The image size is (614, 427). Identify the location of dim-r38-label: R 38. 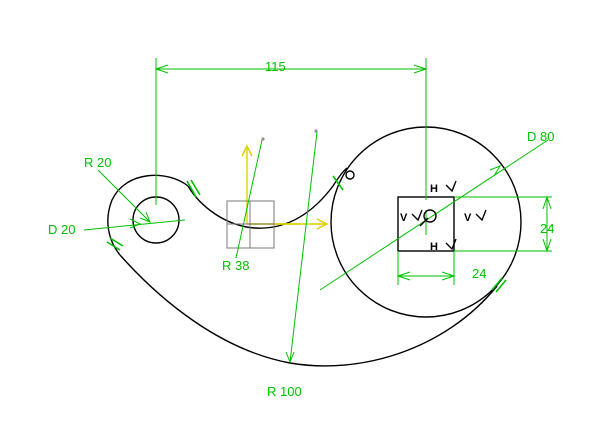
(235, 265).